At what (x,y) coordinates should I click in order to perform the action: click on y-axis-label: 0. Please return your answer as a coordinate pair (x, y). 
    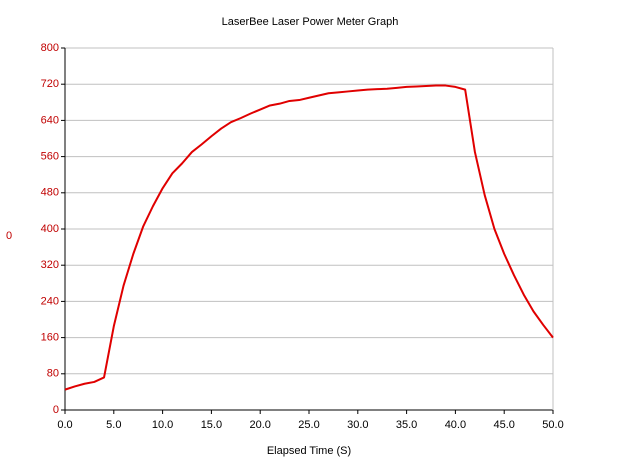
    Looking at the image, I should click on (9, 236).